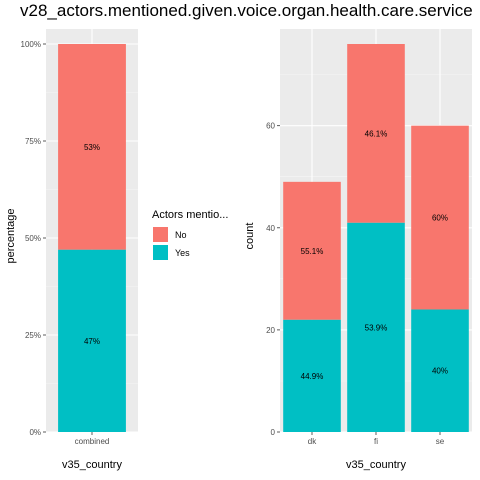 This screenshot has width=480, height=480. Describe the element at coordinates (92, 465) in the screenshot. I see `left-x-axis-title: v35_country` at that location.